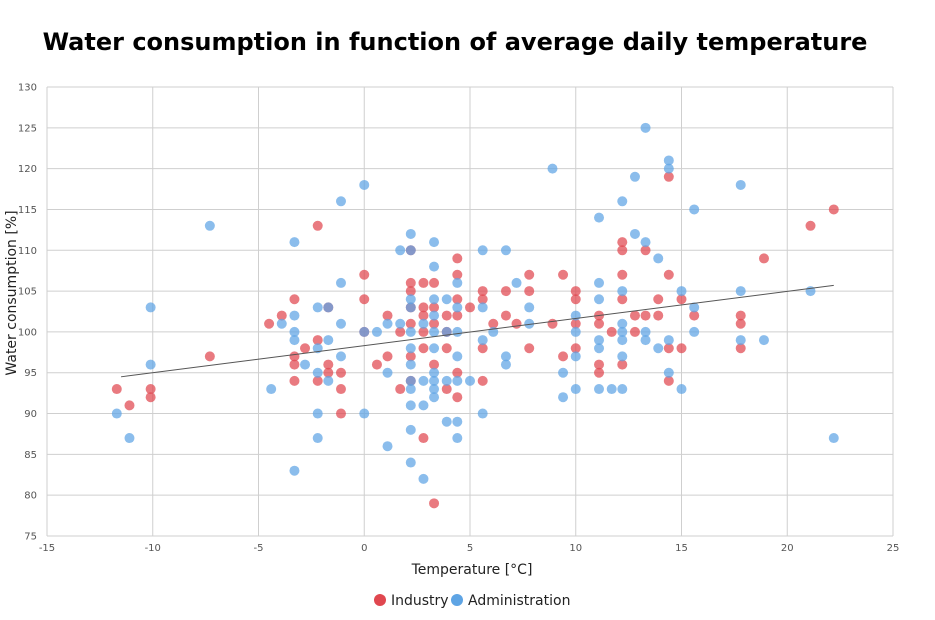 This screenshot has width=935, height=620. I want to click on x-tick-label: -15, so click(47, 548).